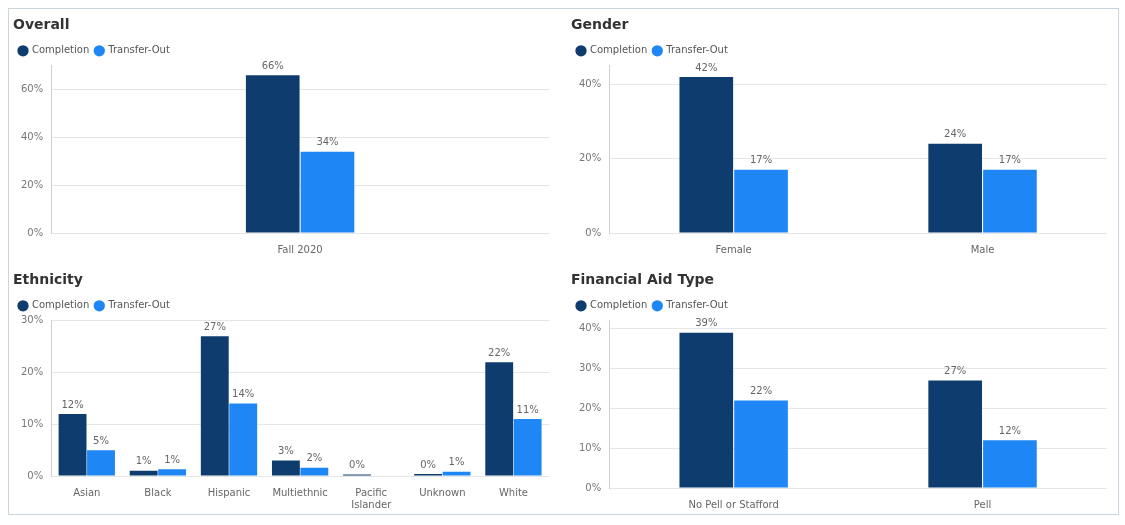 This screenshot has width=1125, height=525. I want to click on x-tick-label: White, so click(513, 492).